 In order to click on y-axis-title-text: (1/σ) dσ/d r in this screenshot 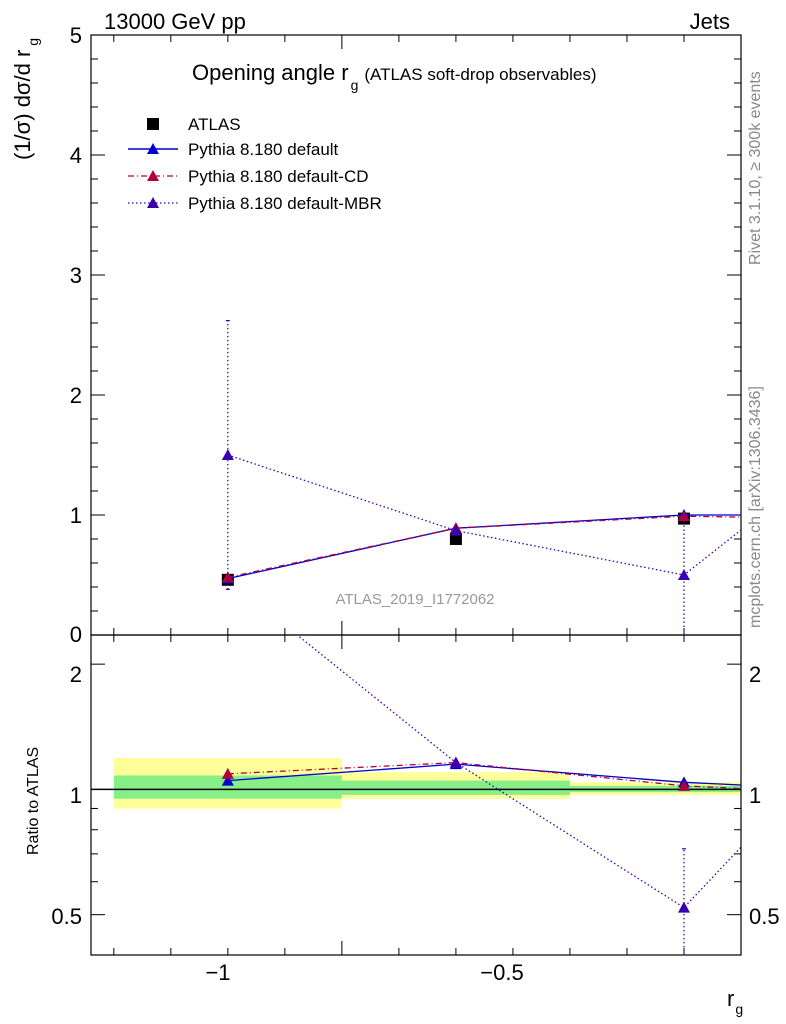, I will do `click(22, 105)`.